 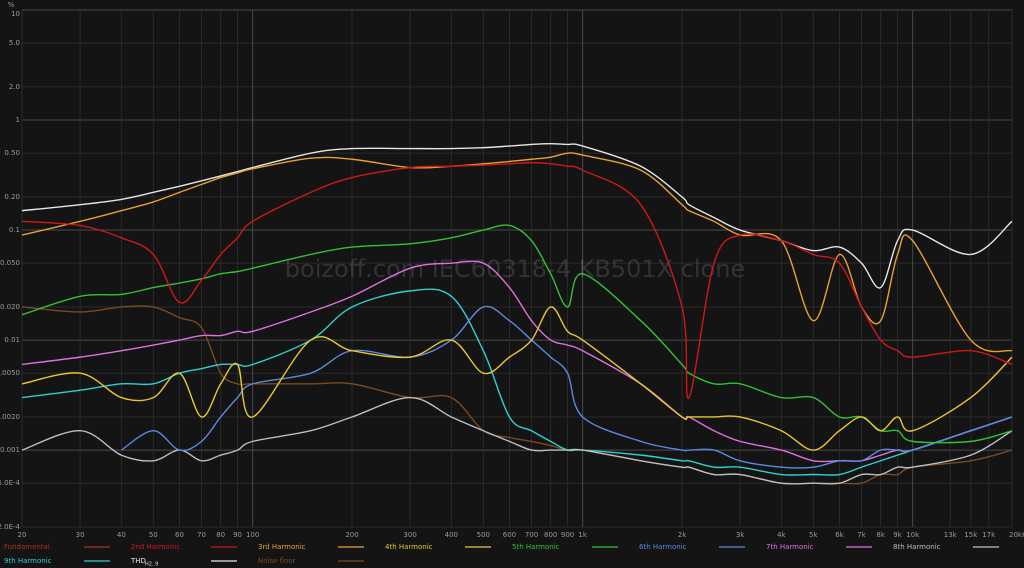 I want to click on legend-label: Fundamental, so click(x=27, y=547).